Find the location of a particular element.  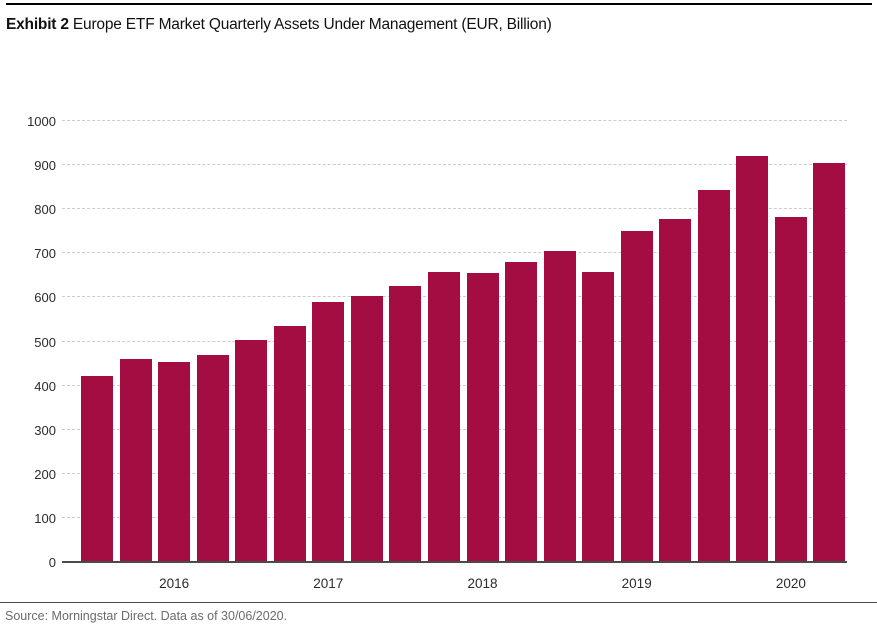

y-tick-500: 500 is located at coordinates (45, 342).